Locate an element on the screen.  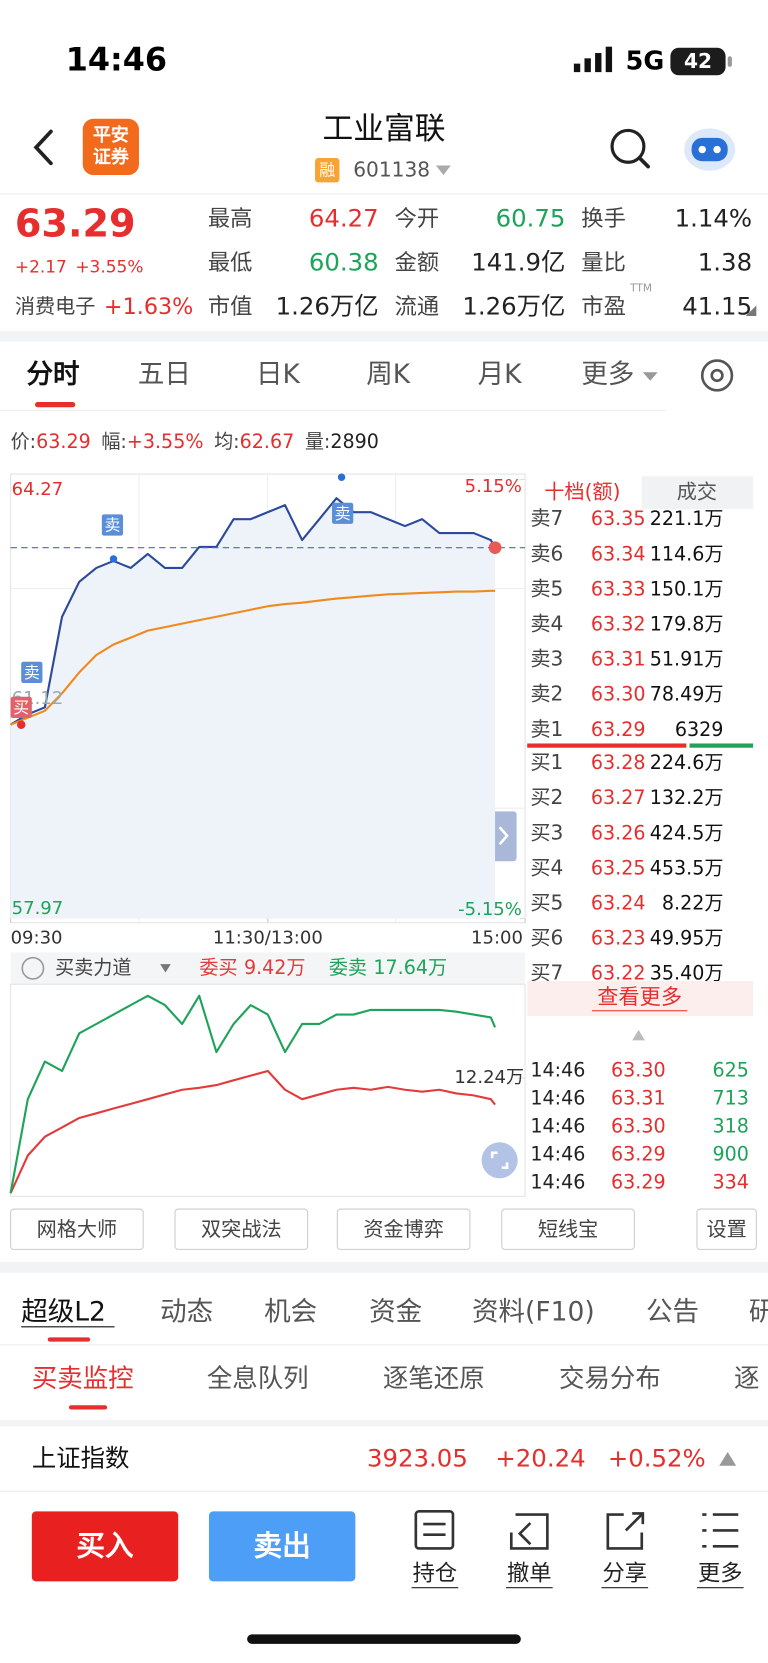
sell-button is located at coordinates (282, 1546).